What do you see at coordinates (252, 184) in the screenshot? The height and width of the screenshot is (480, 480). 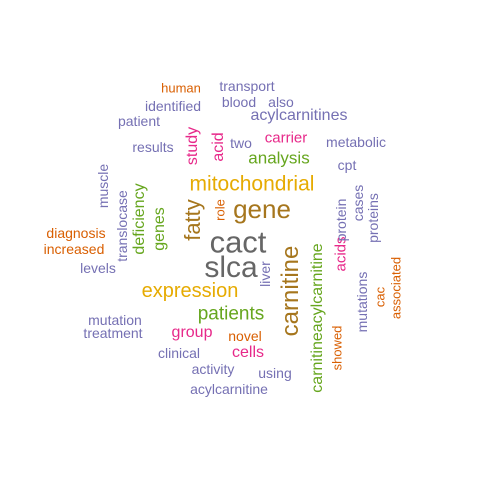 I see `word-mitochondrial: mitochondrial` at bounding box center [252, 184].